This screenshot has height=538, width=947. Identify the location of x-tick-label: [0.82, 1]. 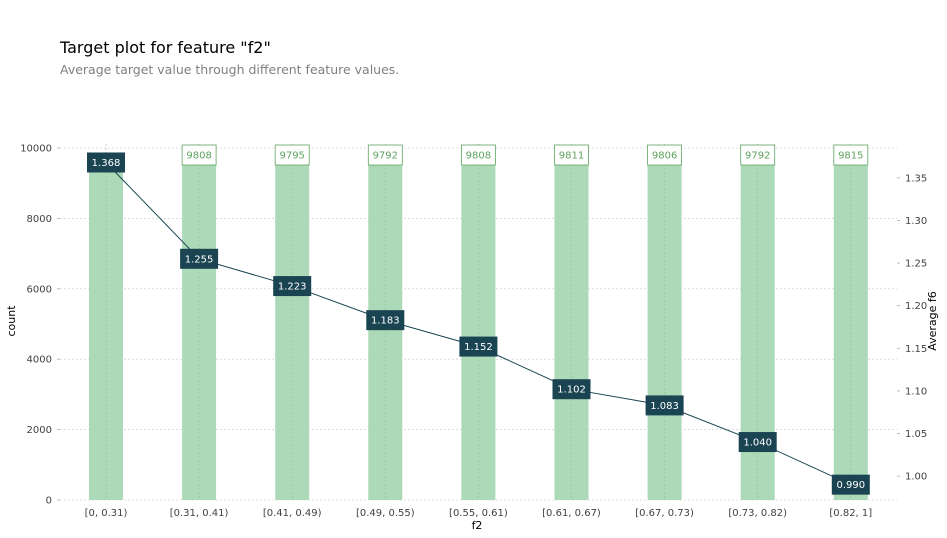
(850, 513).